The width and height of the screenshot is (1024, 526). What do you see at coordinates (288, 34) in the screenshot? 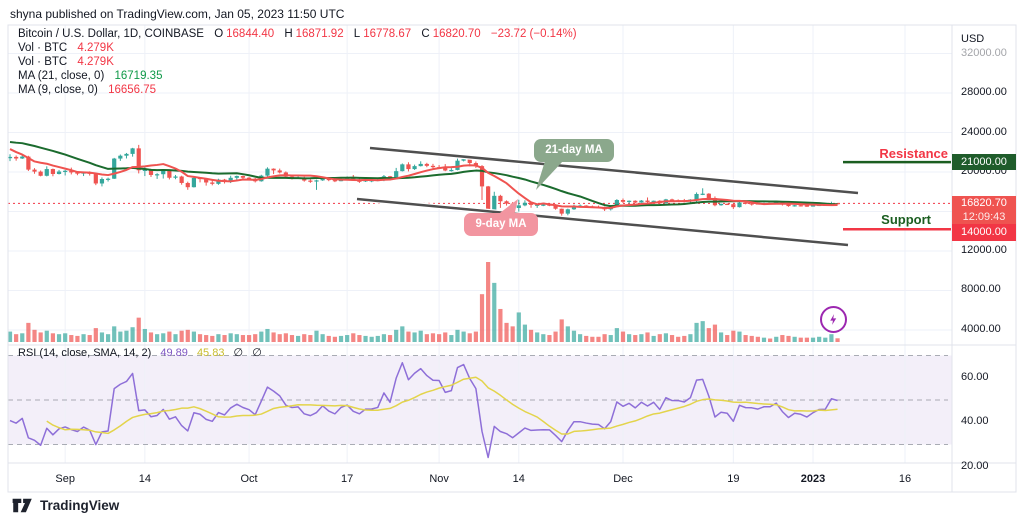
I see `high-label: H` at bounding box center [288, 34].